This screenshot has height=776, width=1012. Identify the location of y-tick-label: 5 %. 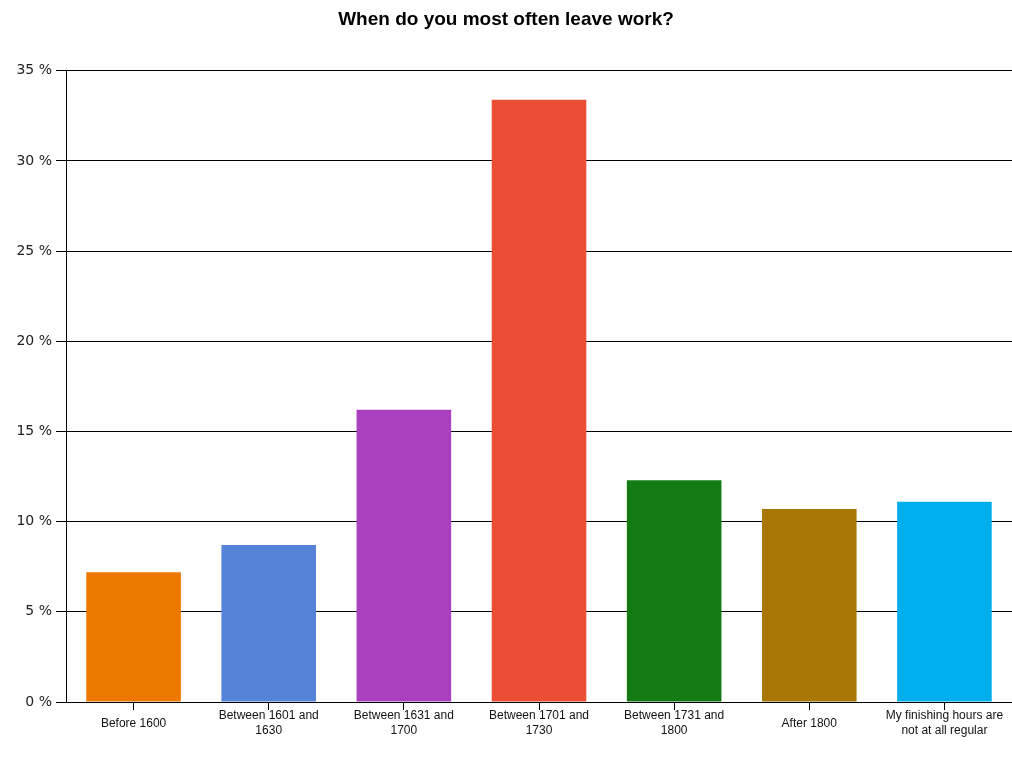
(38, 610).